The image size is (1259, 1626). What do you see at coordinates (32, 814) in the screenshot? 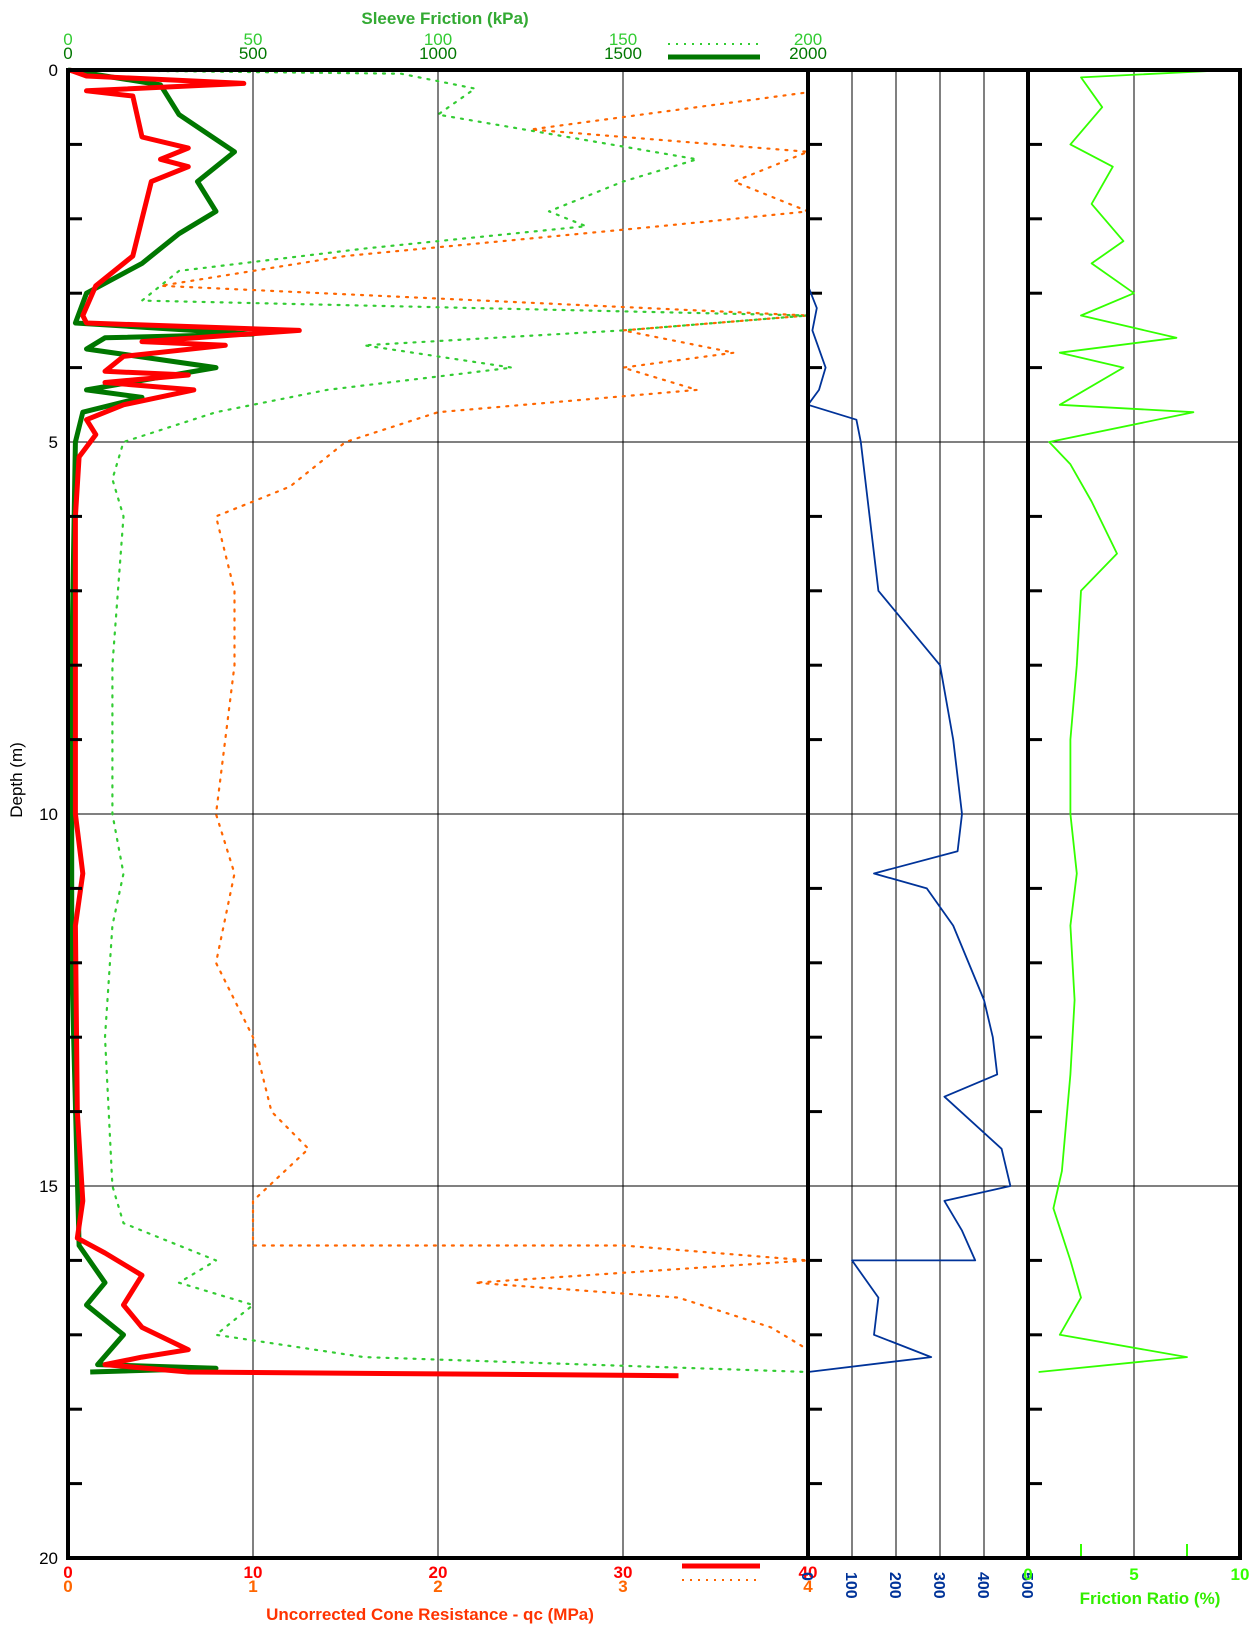
I see `depth-axis: Depth (m) 0 5 10 15 20` at bounding box center [32, 814].